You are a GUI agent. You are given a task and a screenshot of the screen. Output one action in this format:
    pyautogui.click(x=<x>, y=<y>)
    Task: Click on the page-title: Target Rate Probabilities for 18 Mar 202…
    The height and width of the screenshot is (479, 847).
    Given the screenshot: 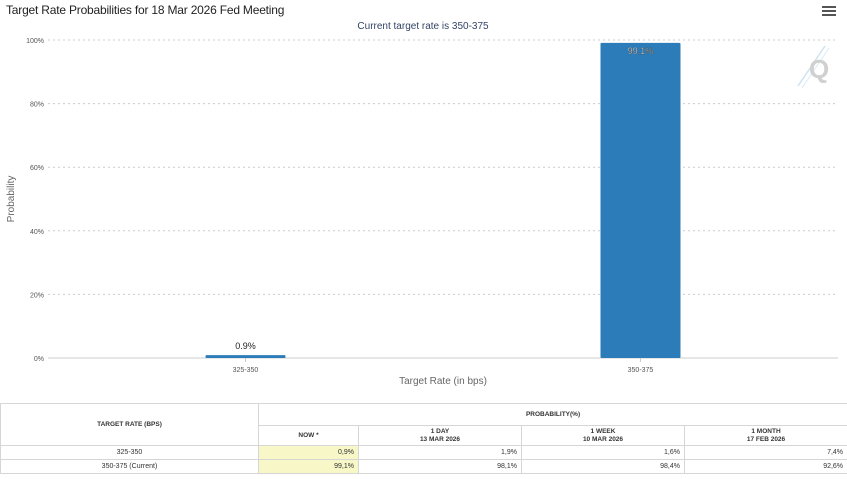 What is the action you would take?
    pyautogui.click(x=145, y=10)
    